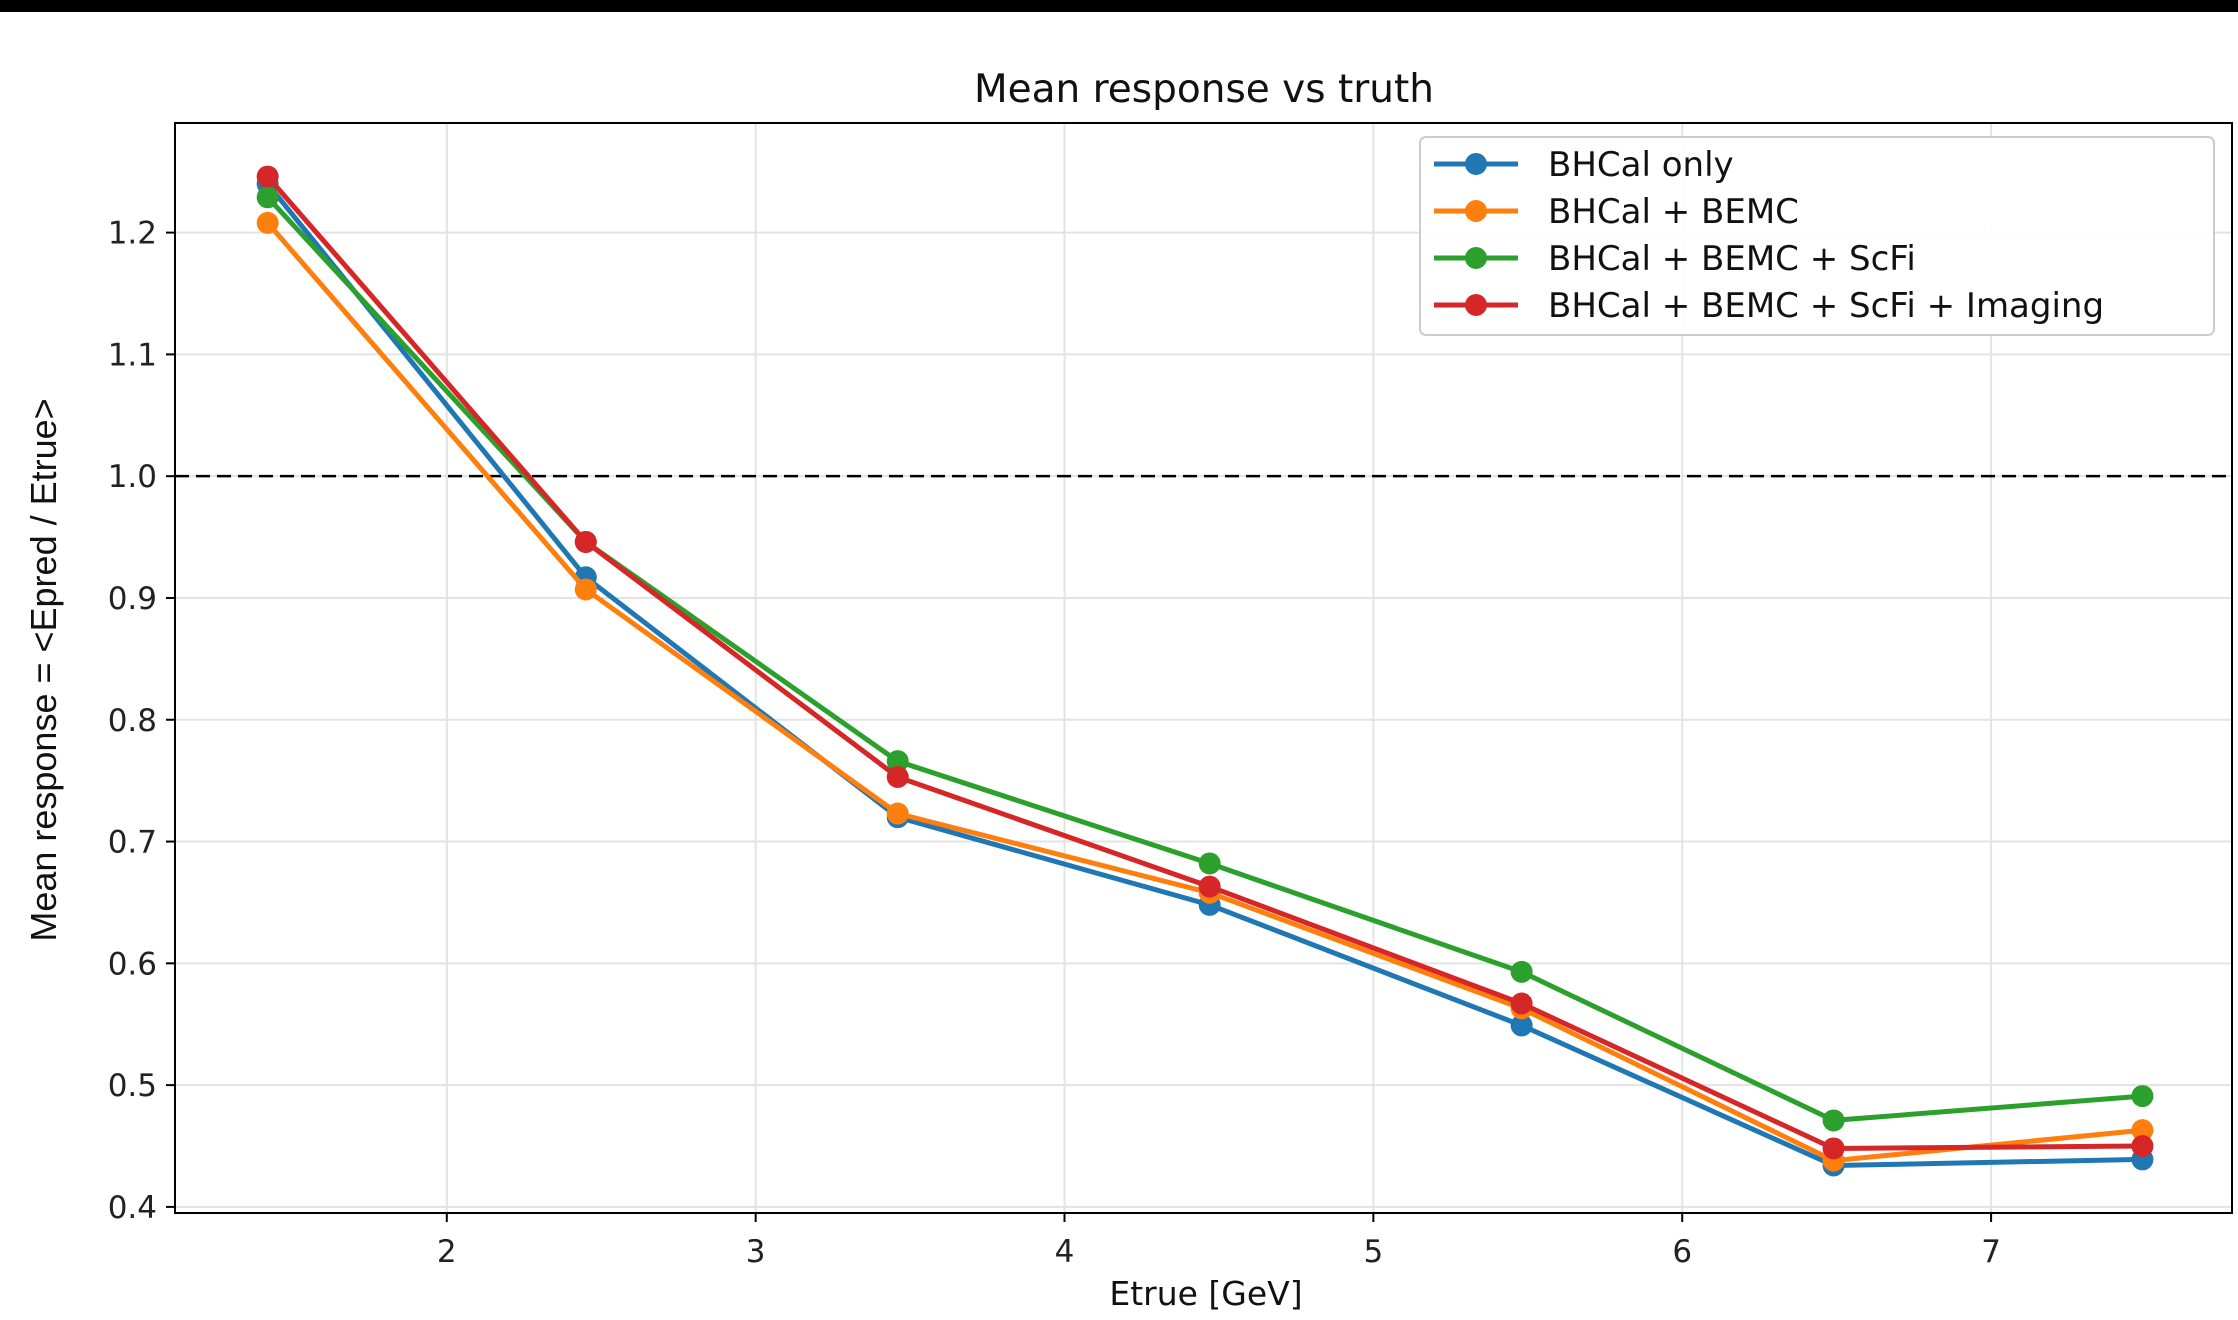 This screenshot has height=1320, width=2238. Describe the element at coordinates (756, 1252) in the screenshot. I see `x-tick-label: 3` at that location.